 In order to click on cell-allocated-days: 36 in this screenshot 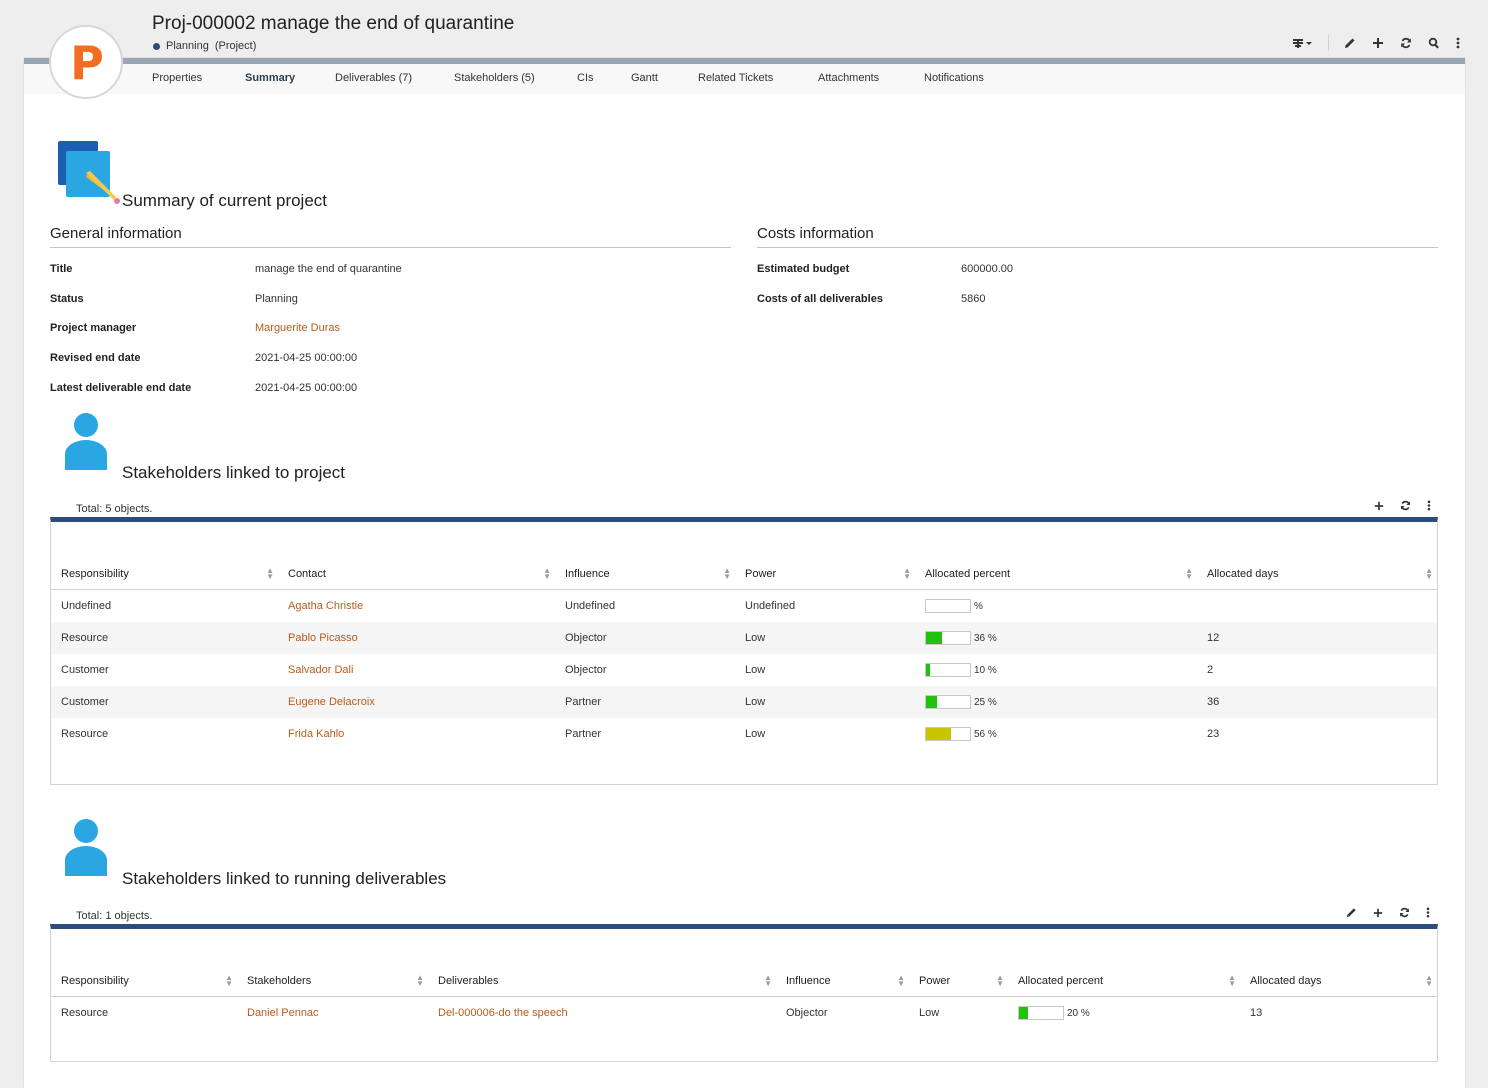, I will do `click(1317, 702)`.